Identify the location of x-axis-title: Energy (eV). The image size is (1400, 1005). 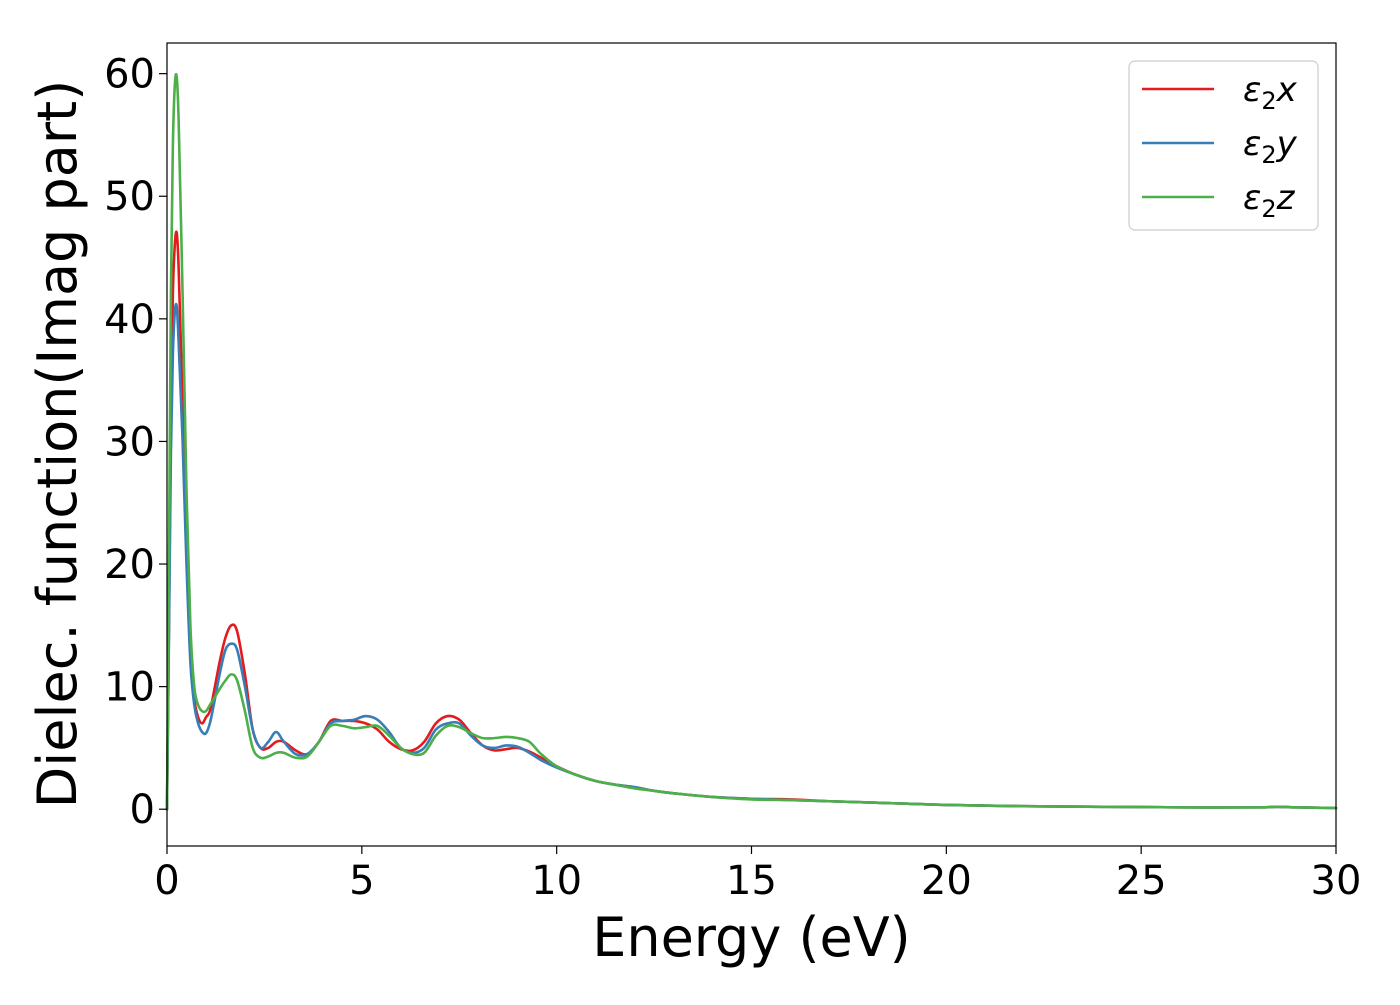
(751, 937).